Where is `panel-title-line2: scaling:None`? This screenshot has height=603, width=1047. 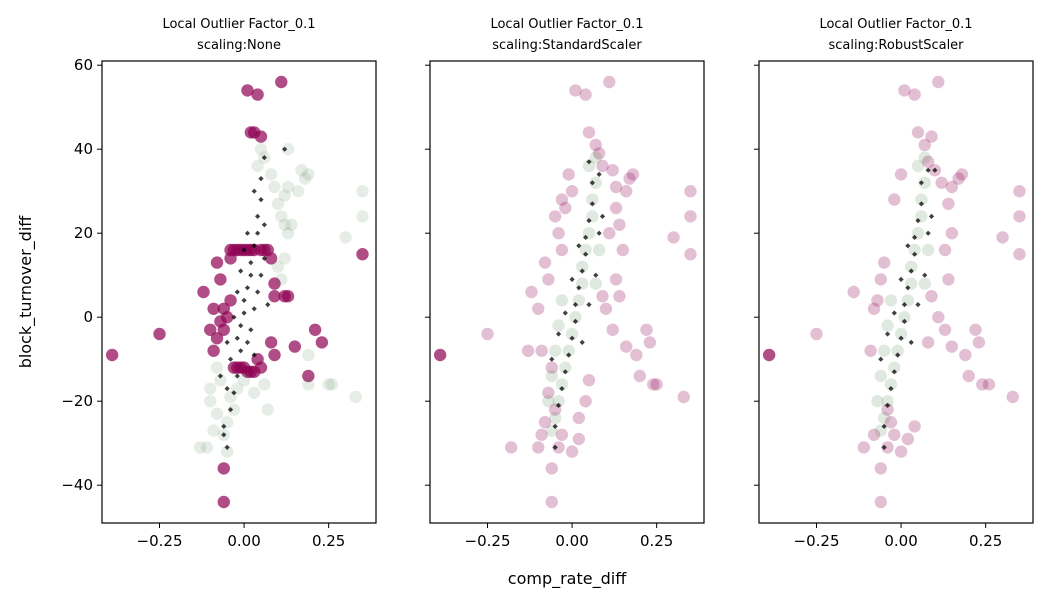 panel-title-line2: scaling:None is located at coordinates (239, 45).